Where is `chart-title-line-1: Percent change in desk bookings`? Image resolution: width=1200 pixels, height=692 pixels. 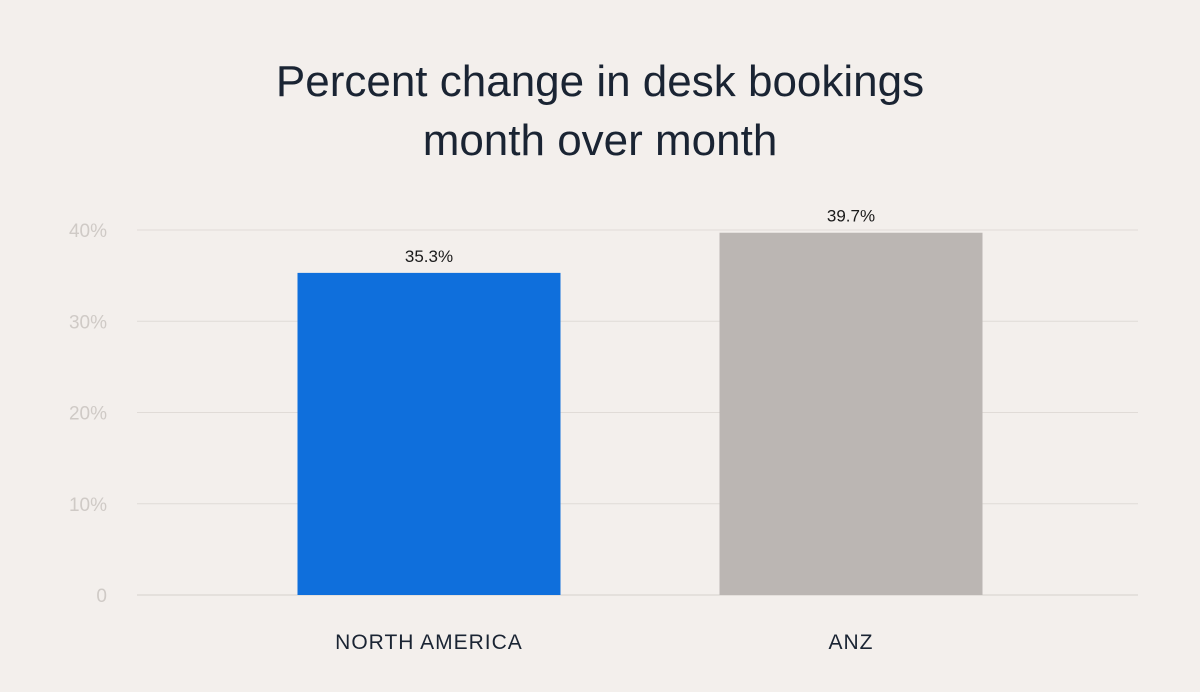
chart-title-line-1: Percent change in desk bookings is located at coordinates (600, 81).